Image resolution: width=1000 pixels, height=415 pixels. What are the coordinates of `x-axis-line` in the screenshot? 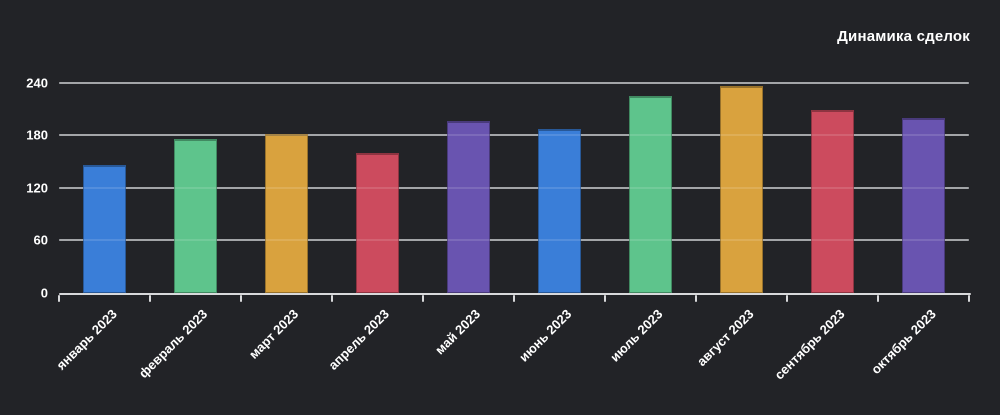 It's located at (515, 294).